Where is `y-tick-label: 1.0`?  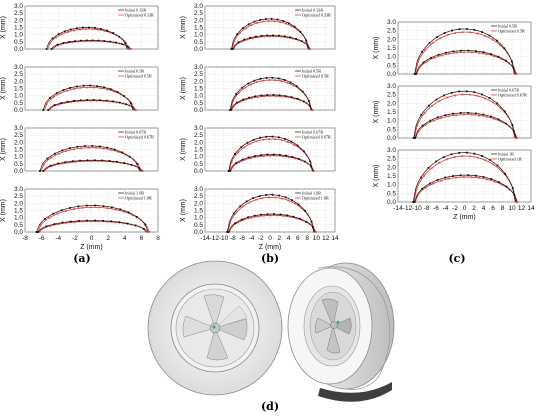 y-tick-label: 1.0 is located at coordinates (391, 185).